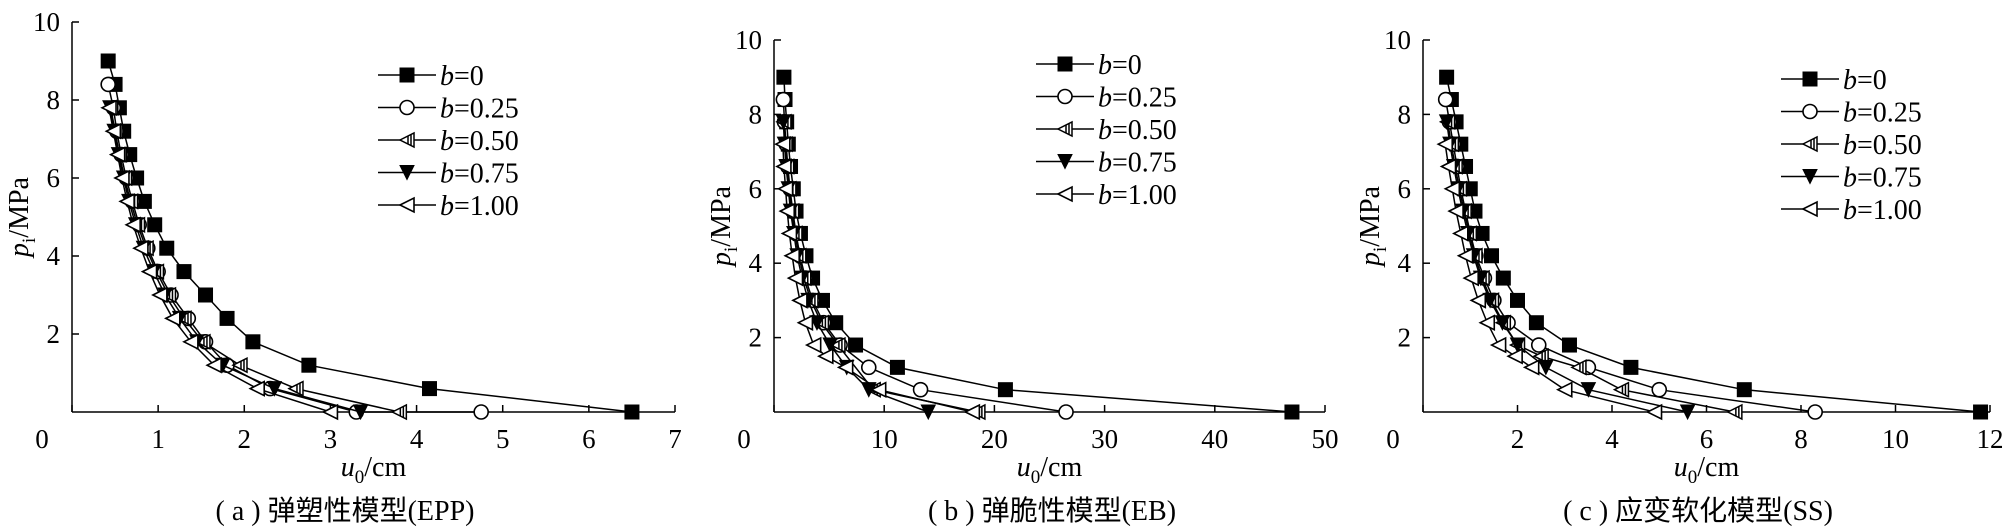  What do you see at coordinates (345, 511) in the screenshot?
I see `panel-caption: ( a ) 弹塑性模型(EPP)` at bounding box center [345, 511].